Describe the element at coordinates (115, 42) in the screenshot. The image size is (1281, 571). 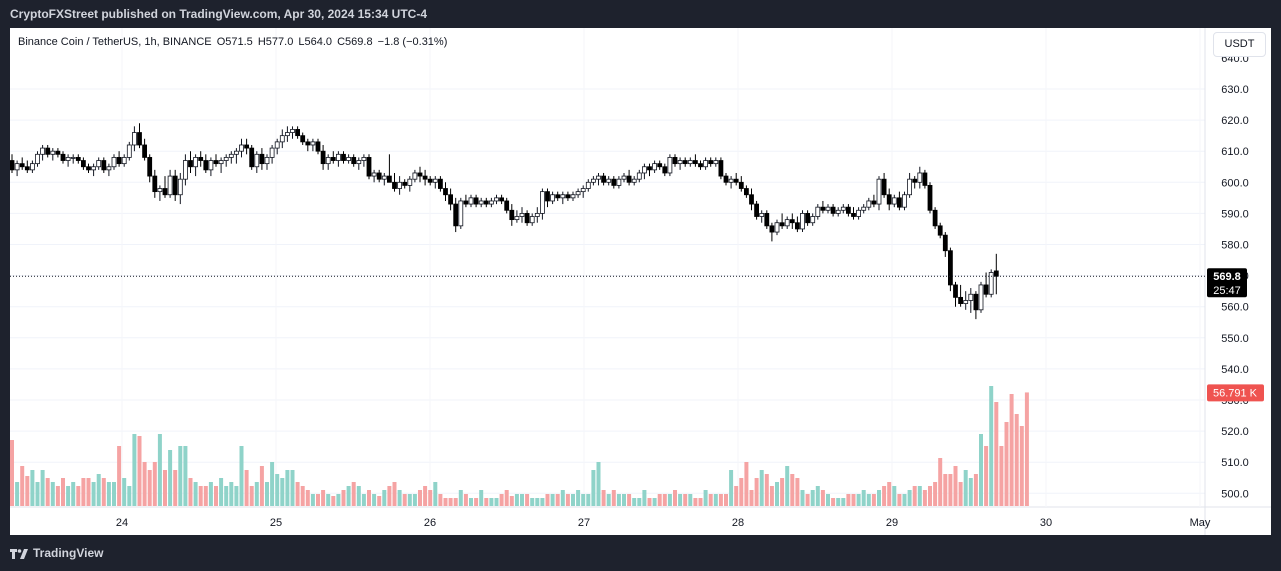
I see `symbol-name: Binance Coin / TetherUS, 1h, BINANCE` at that location.